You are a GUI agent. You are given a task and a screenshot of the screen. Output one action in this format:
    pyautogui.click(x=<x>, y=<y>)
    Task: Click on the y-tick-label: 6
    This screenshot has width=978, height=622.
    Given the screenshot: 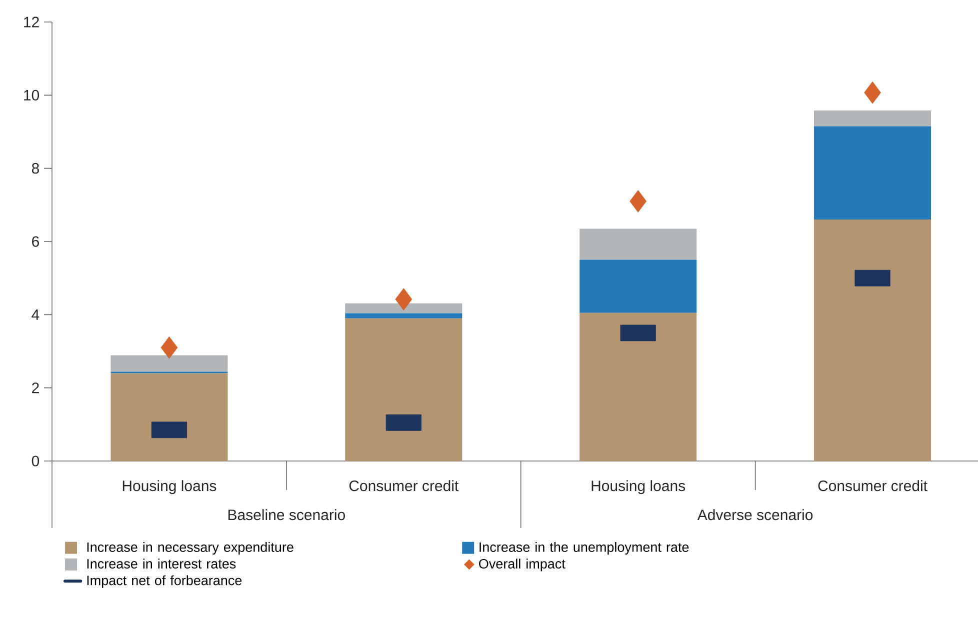 What is the action you would take?
    pyautogui.click(x=35, y=241)
    